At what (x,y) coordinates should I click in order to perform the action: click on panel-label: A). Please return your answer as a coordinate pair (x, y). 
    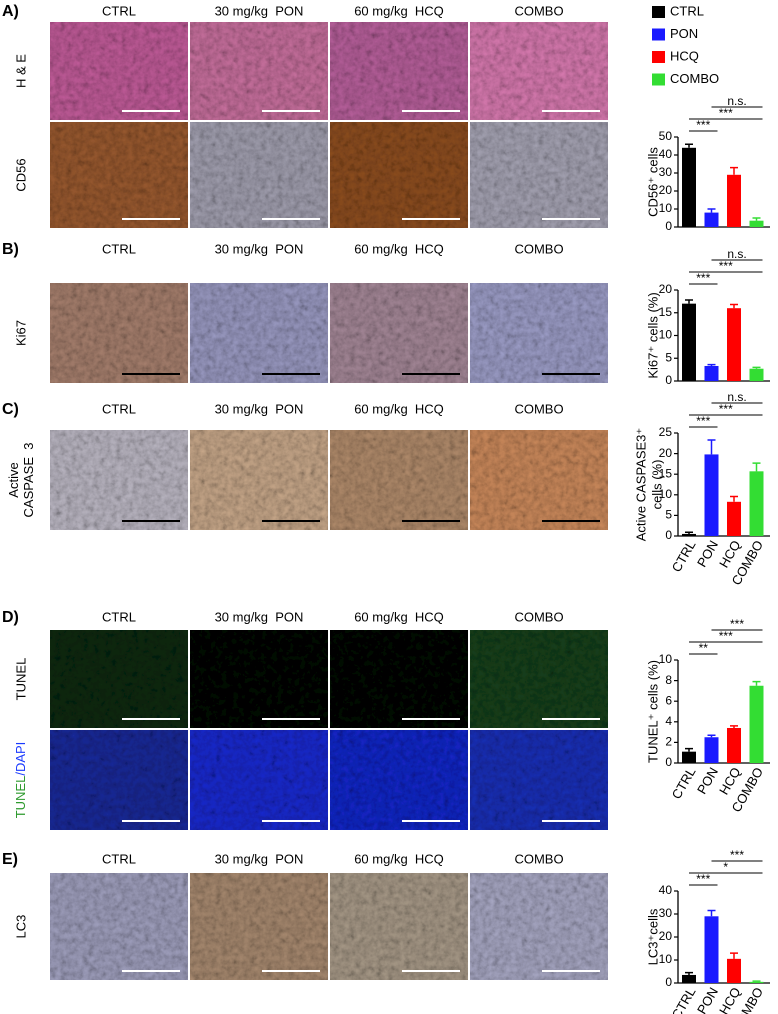
    Looking at the image, I should click on (10, 11).